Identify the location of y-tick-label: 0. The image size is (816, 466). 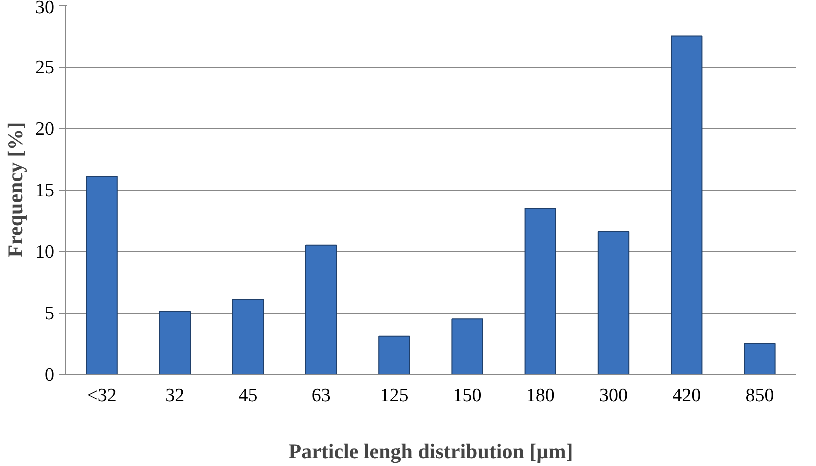
(49, 375).